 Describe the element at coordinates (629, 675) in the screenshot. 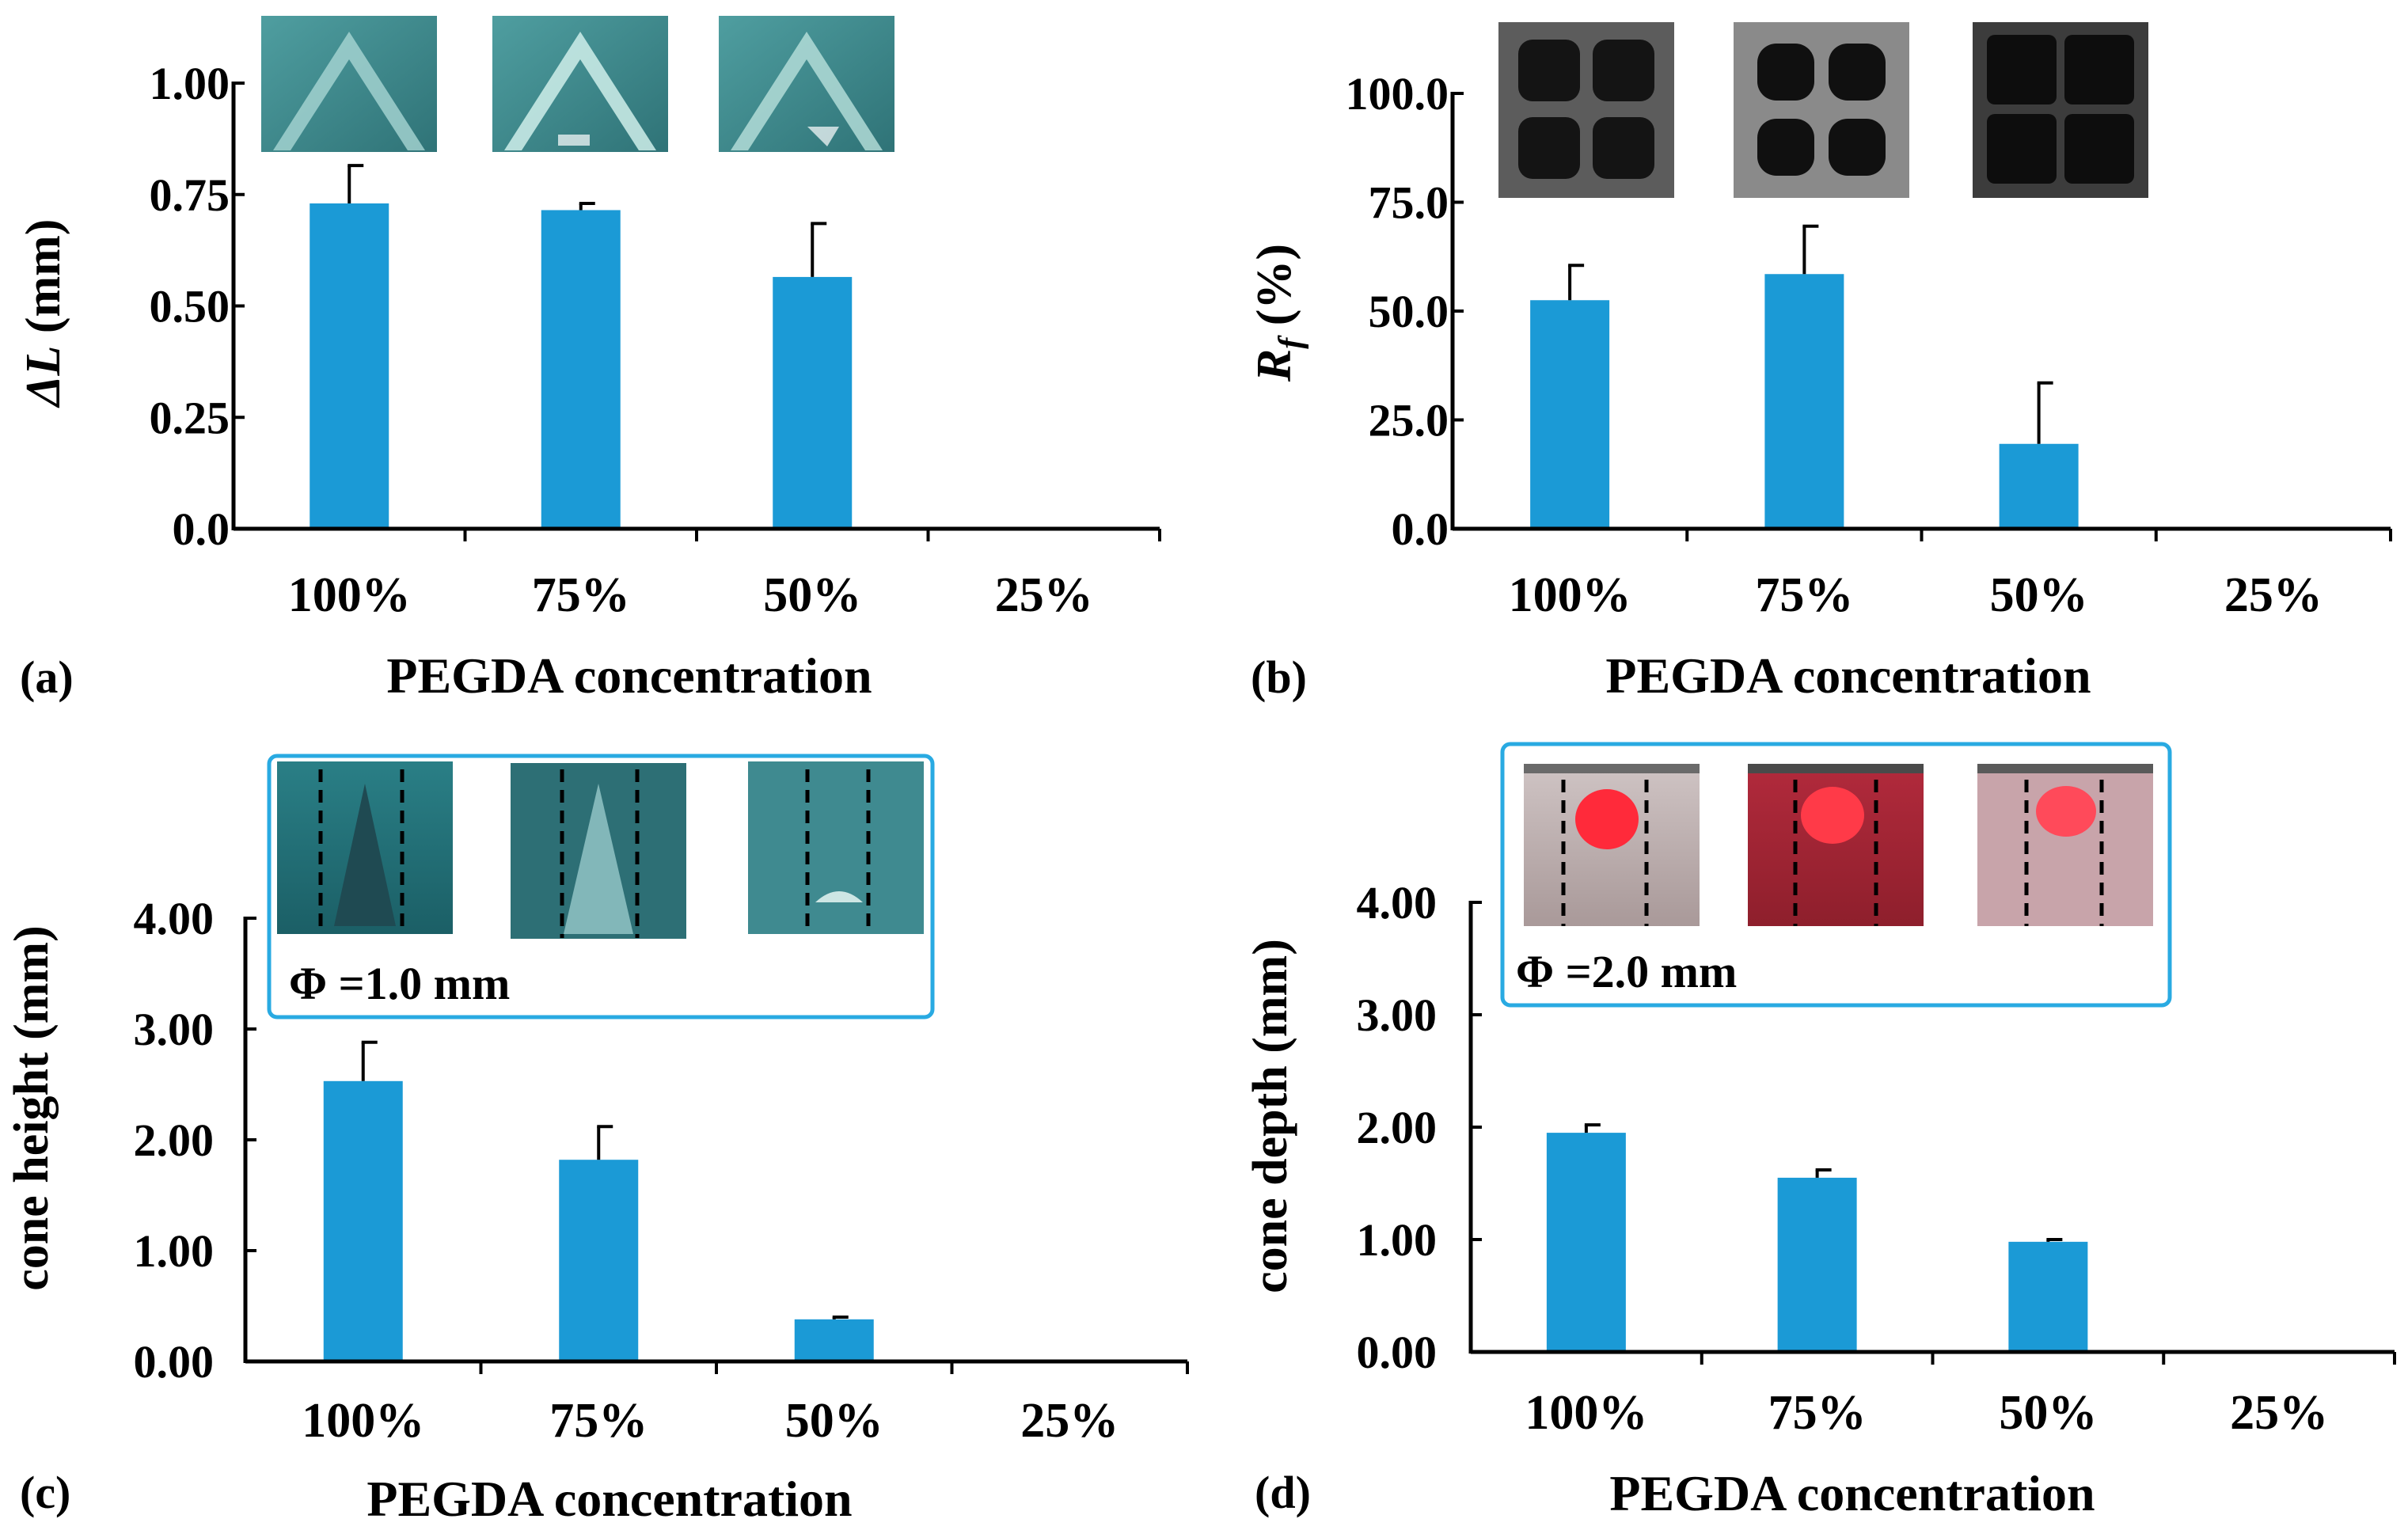

I see `panel-a-xlabel: PEGDA concentration` at that location.